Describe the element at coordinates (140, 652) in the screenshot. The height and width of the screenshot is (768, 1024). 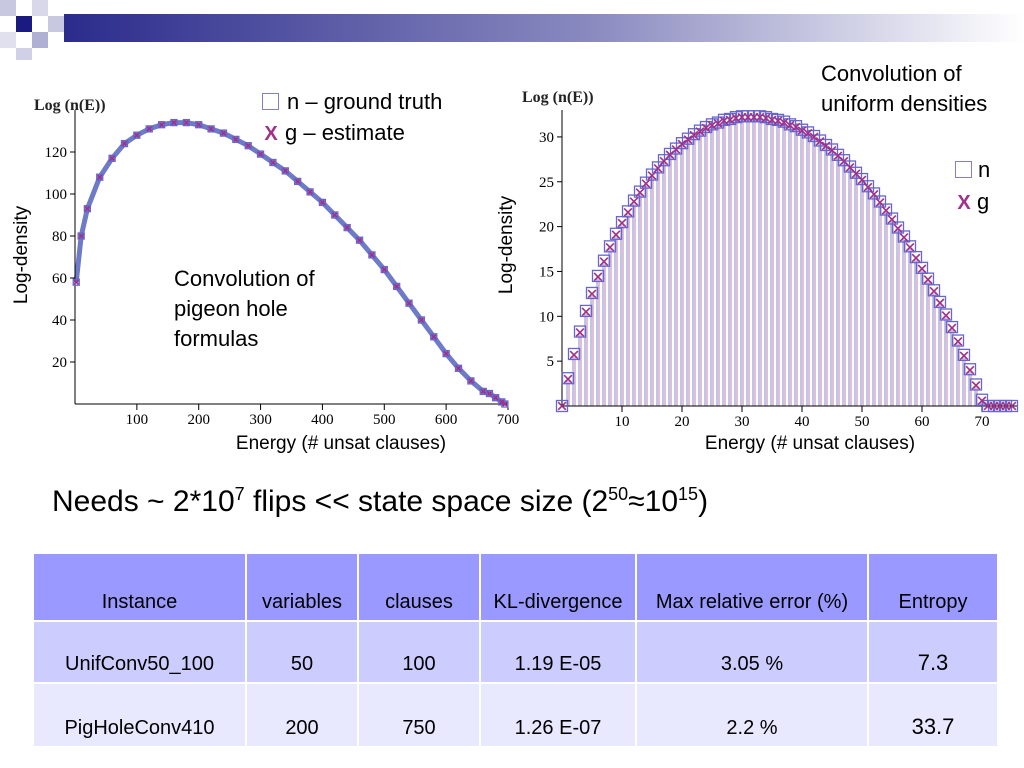
I see `table-cell: UnifConv50_100` at that location.